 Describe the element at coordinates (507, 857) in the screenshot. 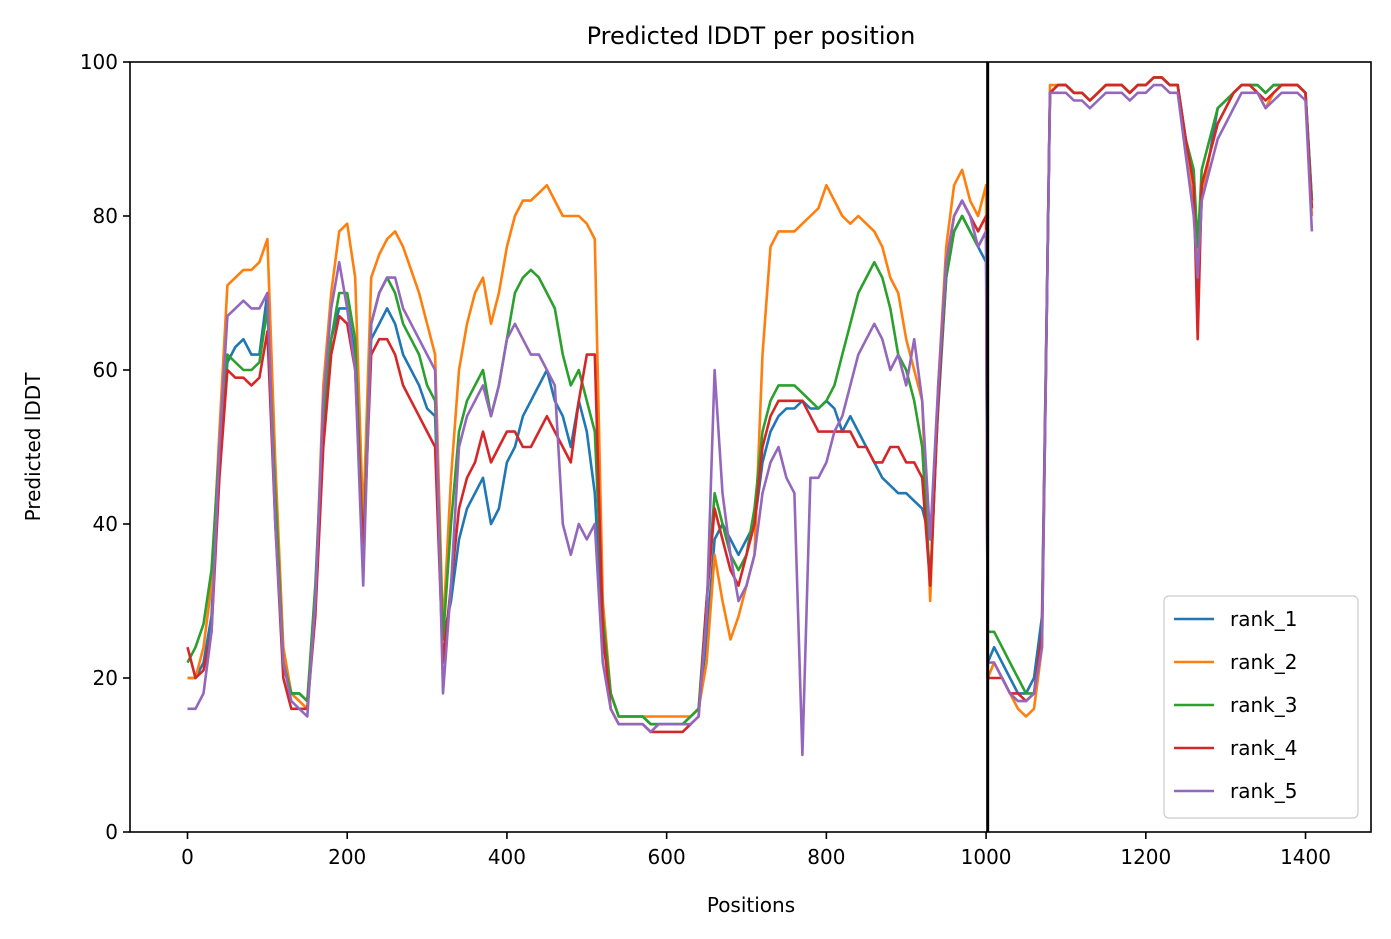

I see `x-tick-label: 400` at that location.